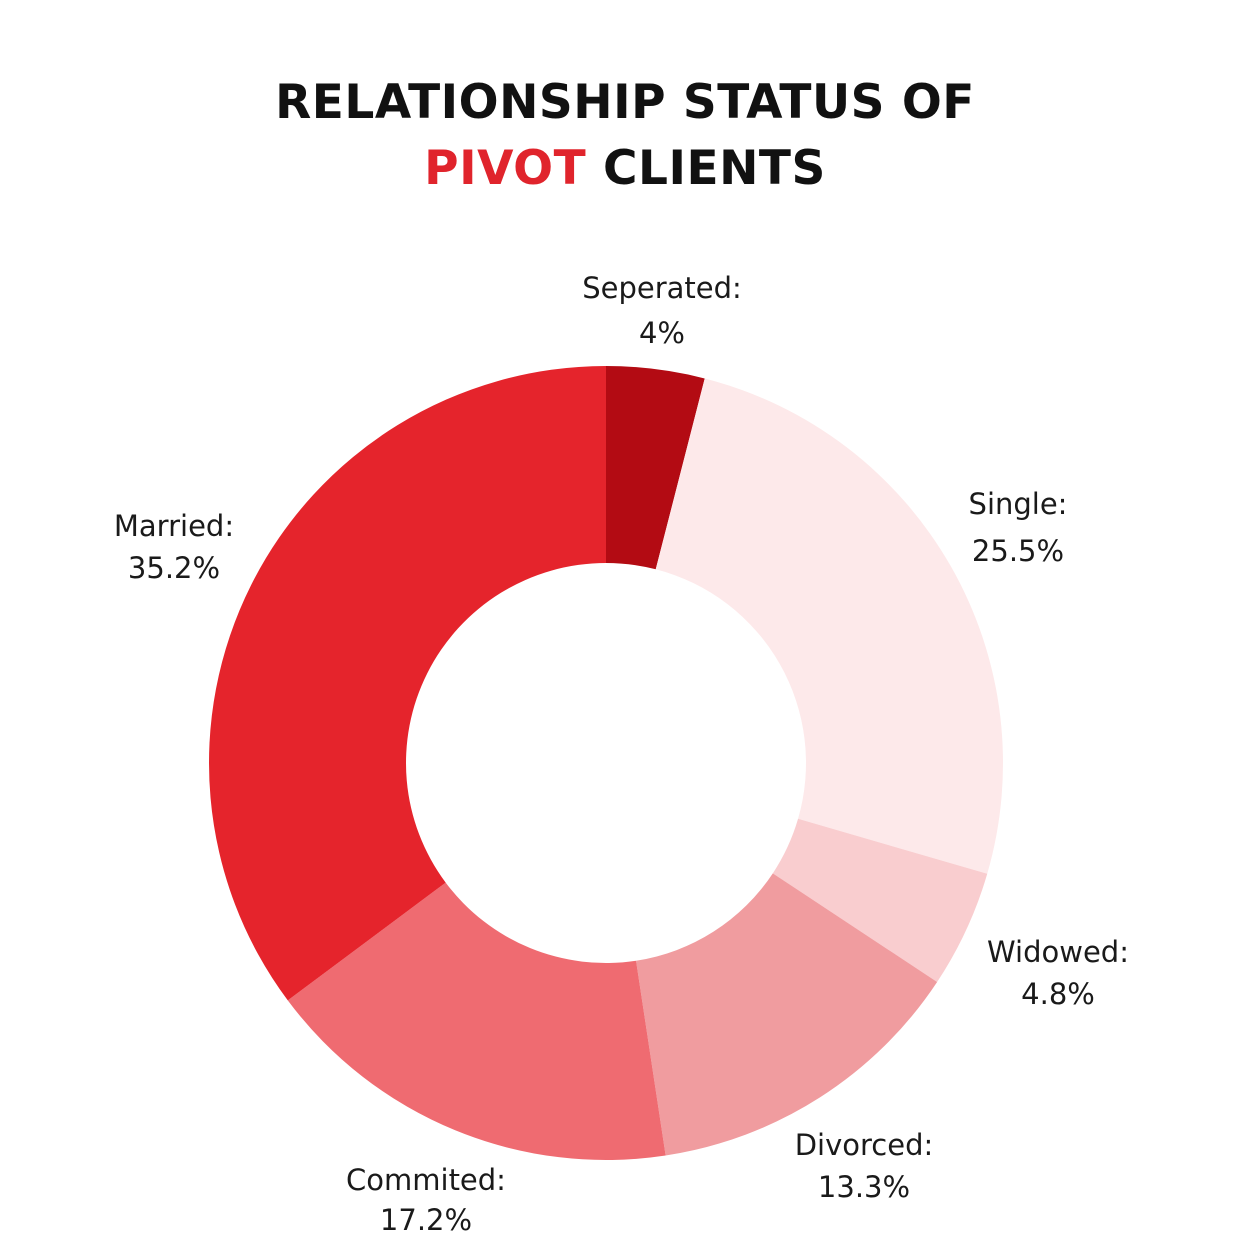 The height and width of the screenshot is (1250, 1250). Describe the element at coordinates (505, 168) in the screenshot. I see `title-accent-word: PIVOT` at that location.